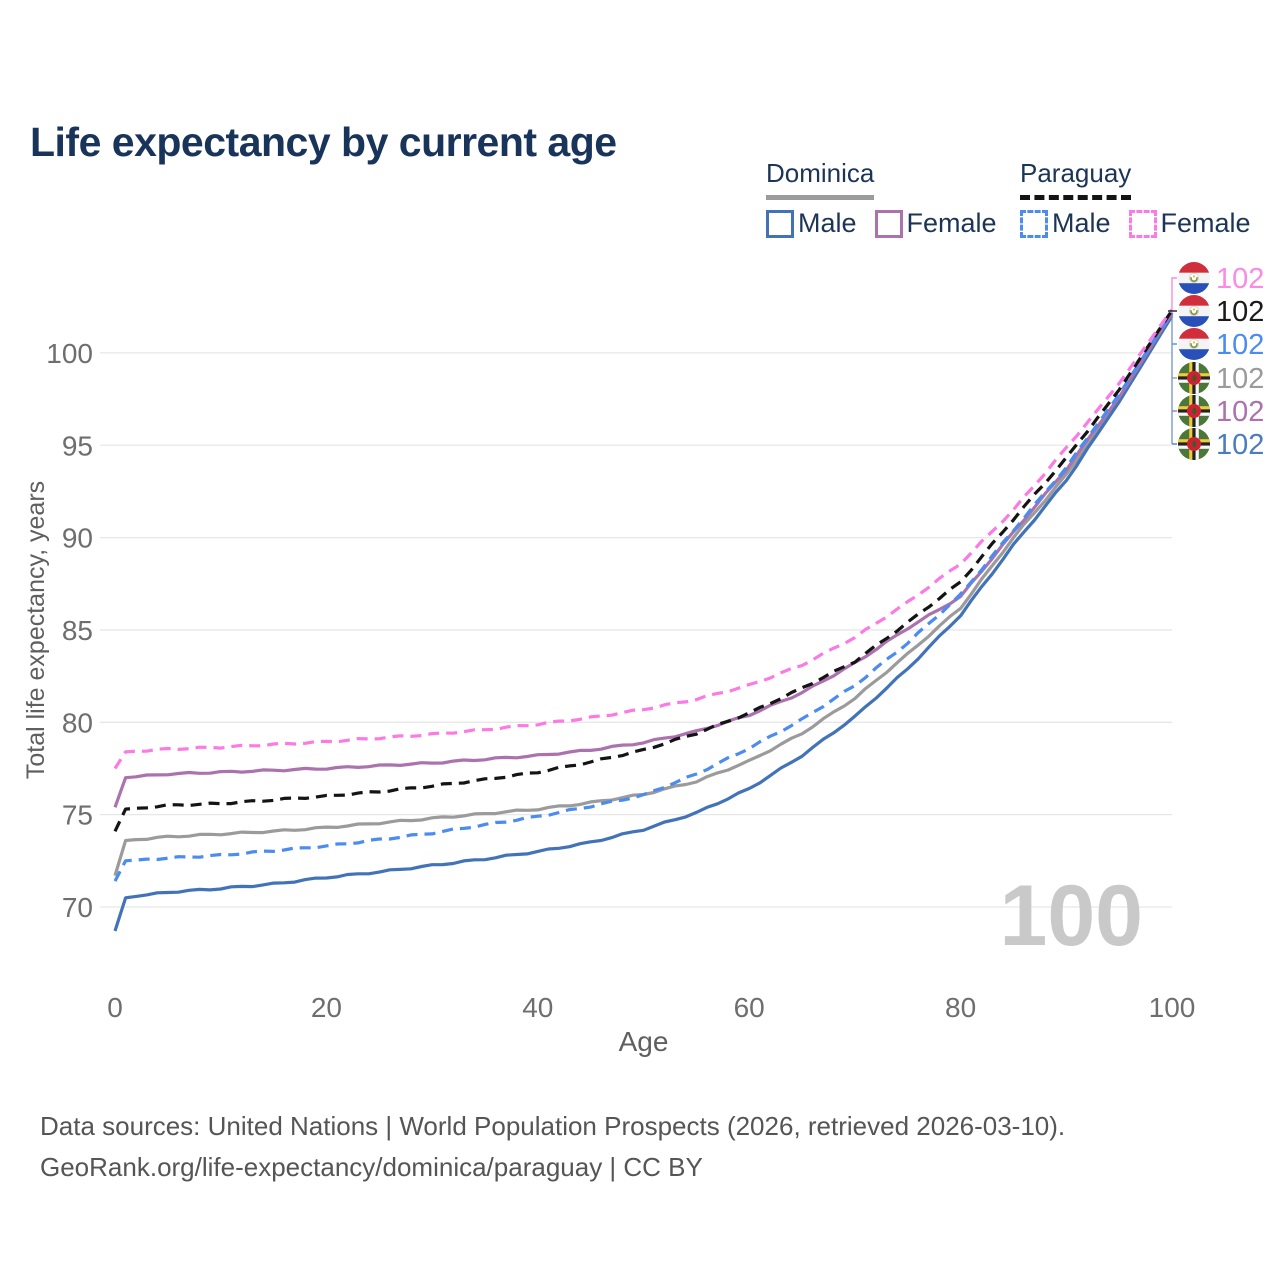 This screenshot has height=1280, width=1280. I want to click on y-tick-90: 90, so click(77, 538).